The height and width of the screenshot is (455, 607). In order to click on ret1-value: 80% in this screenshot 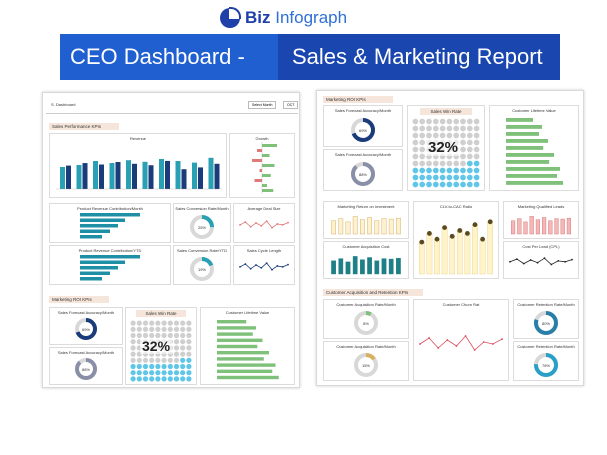, I will do `click(546, 323)`.